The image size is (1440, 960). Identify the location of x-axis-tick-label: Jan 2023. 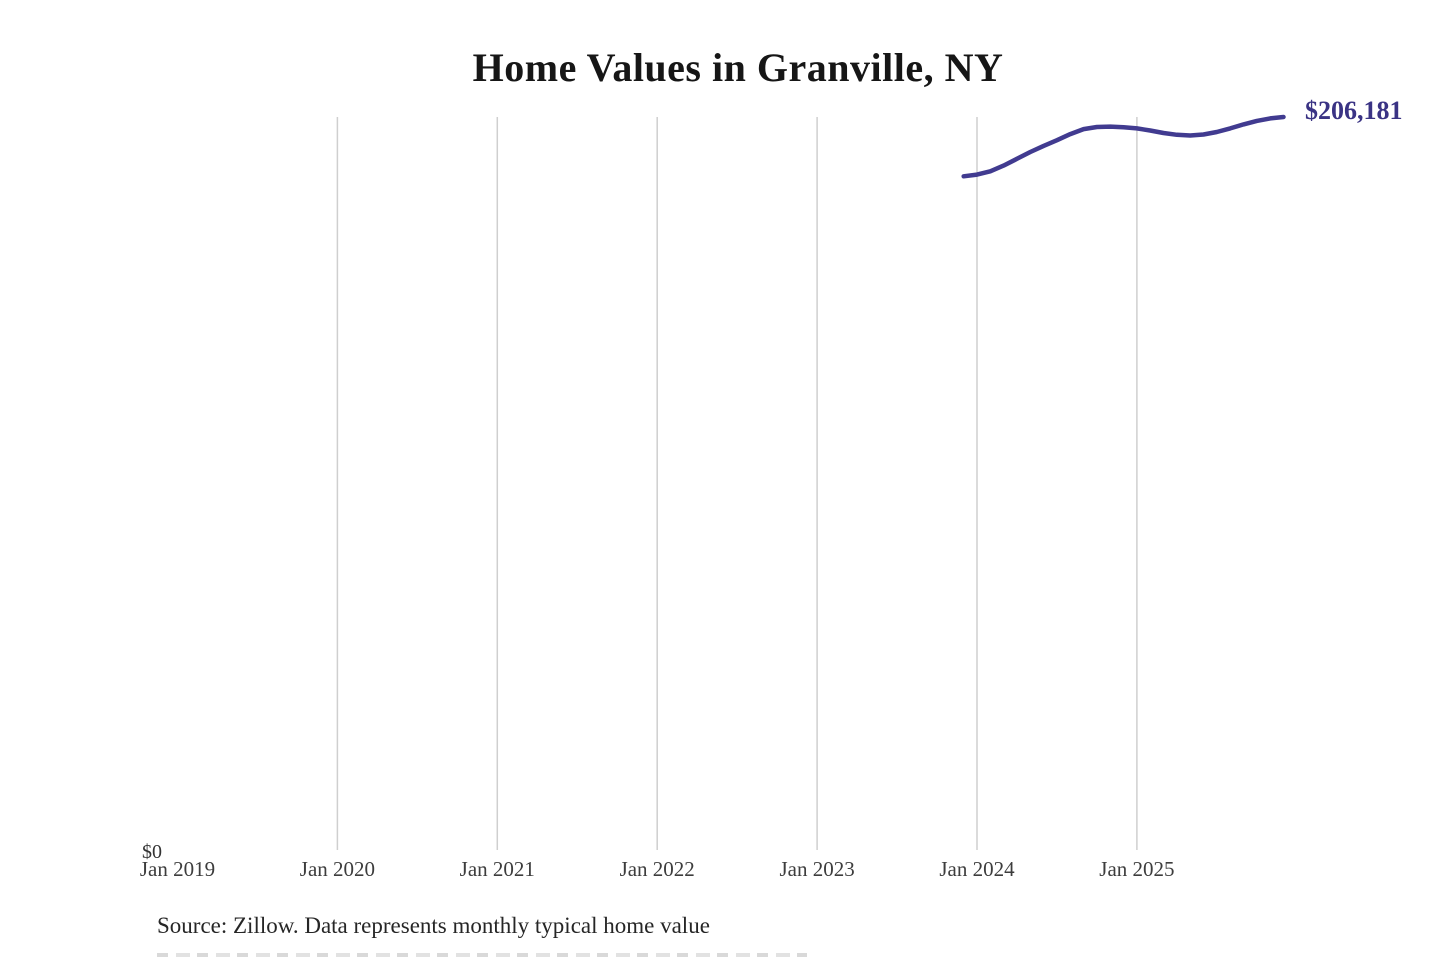
(817, 869).